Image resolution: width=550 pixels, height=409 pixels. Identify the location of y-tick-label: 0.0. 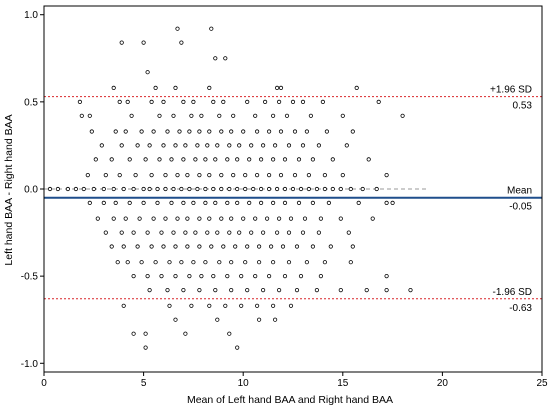
(31, 190).